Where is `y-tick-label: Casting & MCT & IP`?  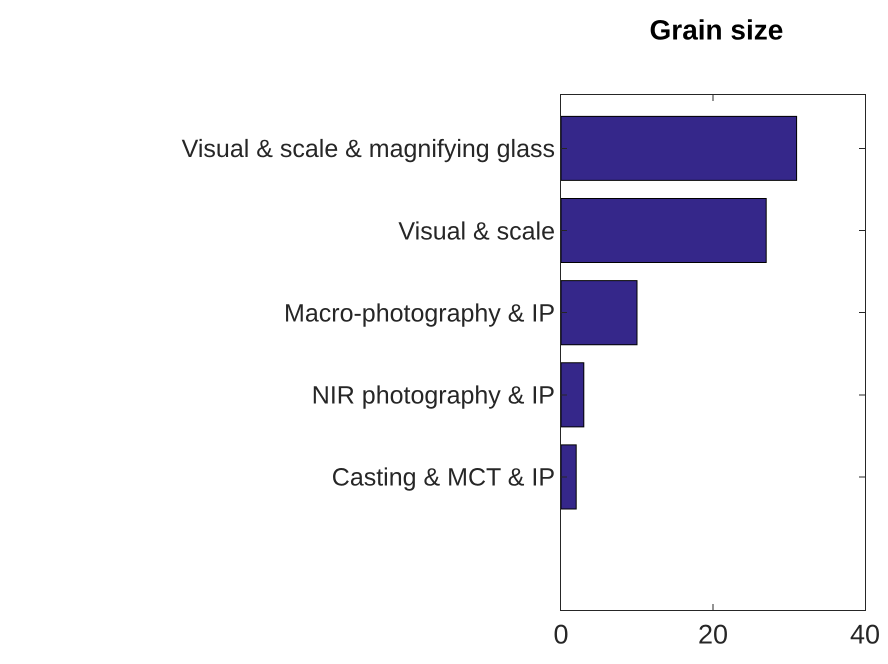 y-tick-label: Casting & MCT & IP is located at coordinates (443, 478).